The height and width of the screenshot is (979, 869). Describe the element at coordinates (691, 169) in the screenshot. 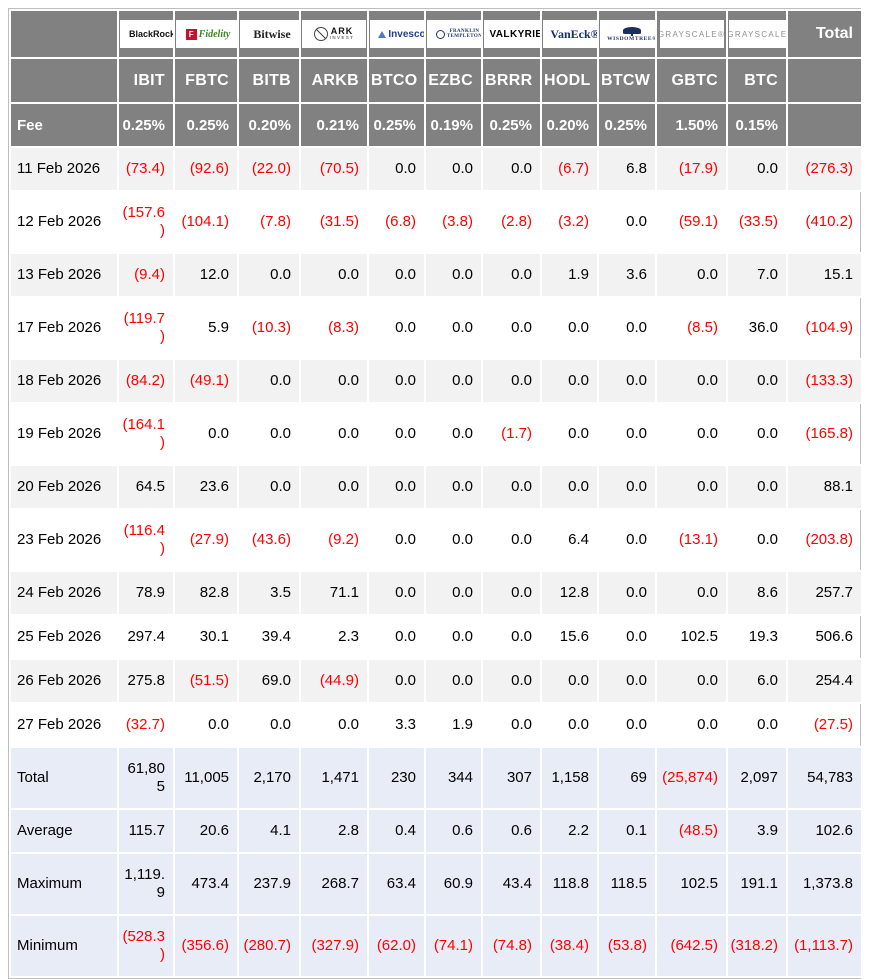

I see `value-cell: (17.9)` at that location.